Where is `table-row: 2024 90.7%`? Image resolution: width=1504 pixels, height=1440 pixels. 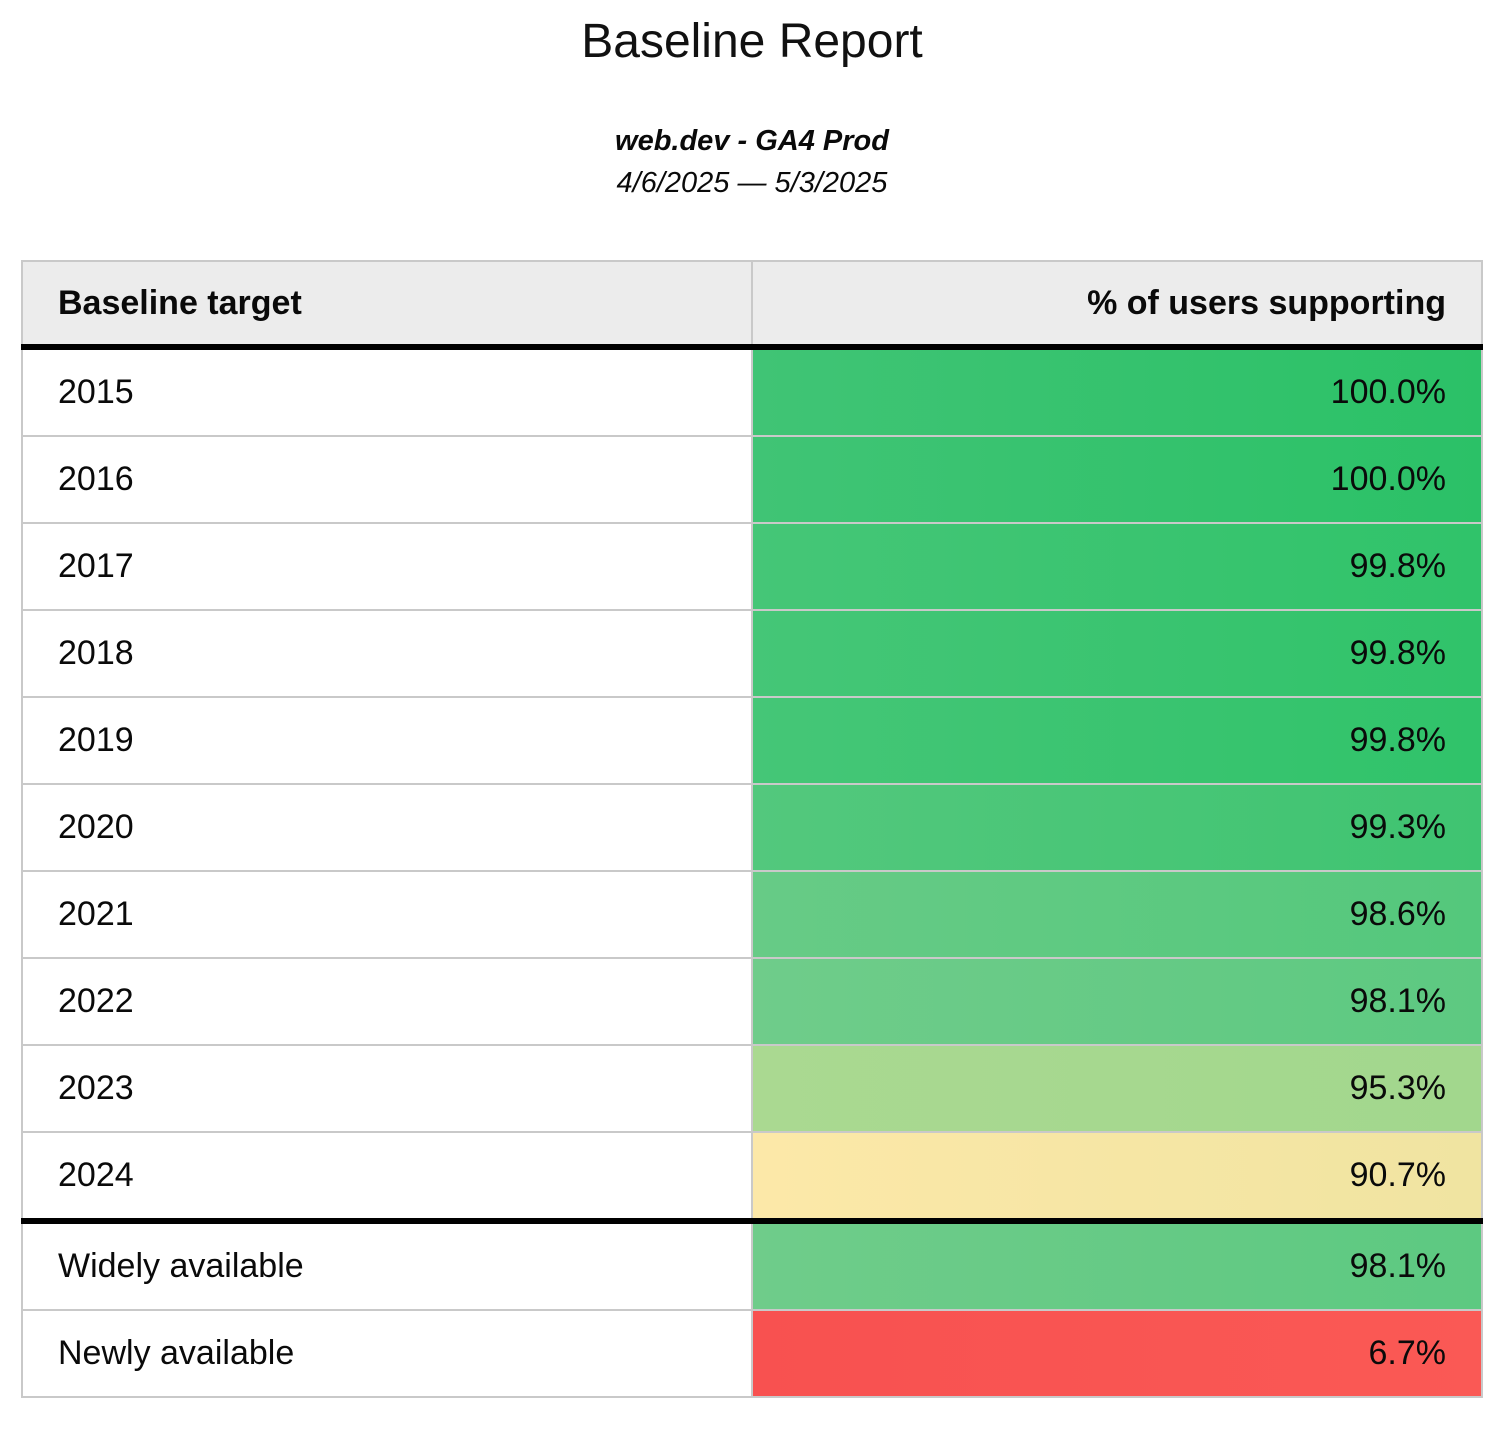 table-row: 2024 90.7% is located at coordinates (752, 1176).